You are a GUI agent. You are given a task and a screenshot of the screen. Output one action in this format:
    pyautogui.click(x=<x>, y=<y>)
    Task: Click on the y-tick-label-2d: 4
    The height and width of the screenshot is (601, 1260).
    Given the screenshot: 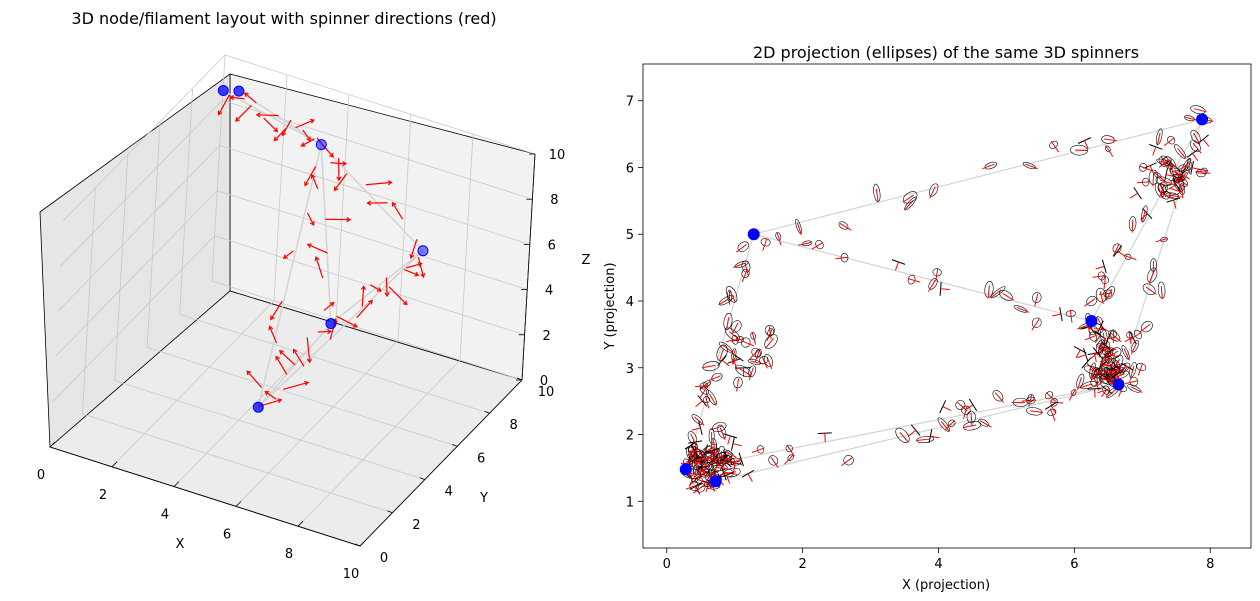 What is the action you would take?
    pyautogui.click(x=630, y=302)
    